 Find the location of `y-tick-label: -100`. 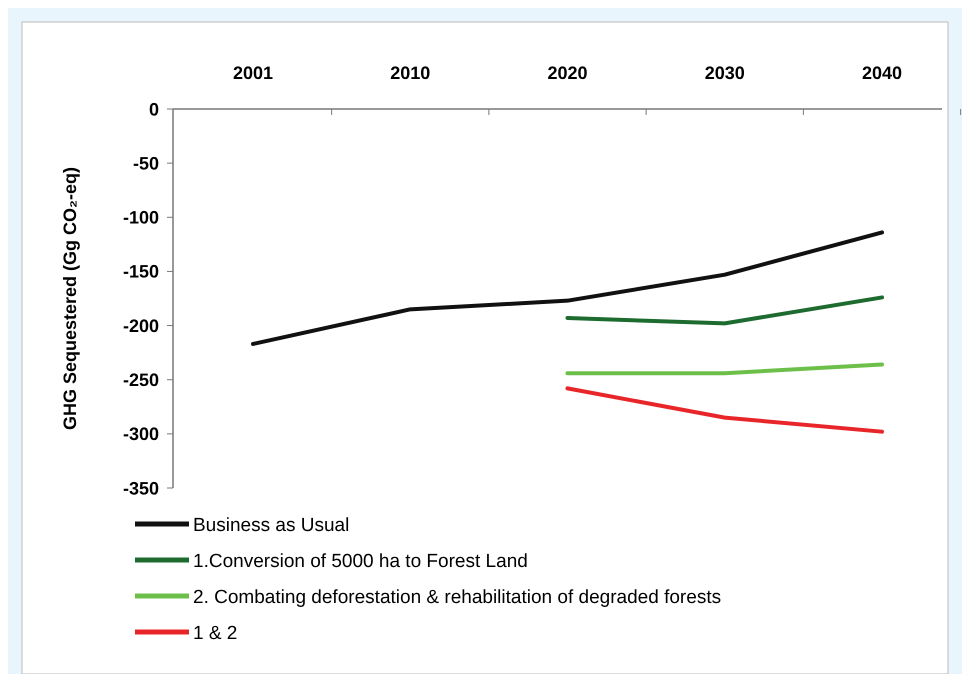

y-tick-label: -100 is located at coordinates (140, 218).